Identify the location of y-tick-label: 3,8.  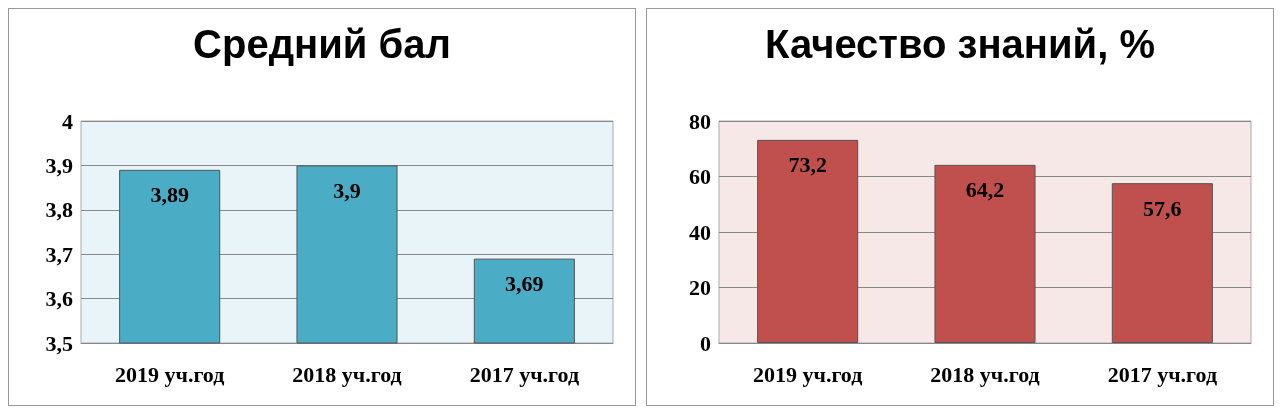
(59, 210).